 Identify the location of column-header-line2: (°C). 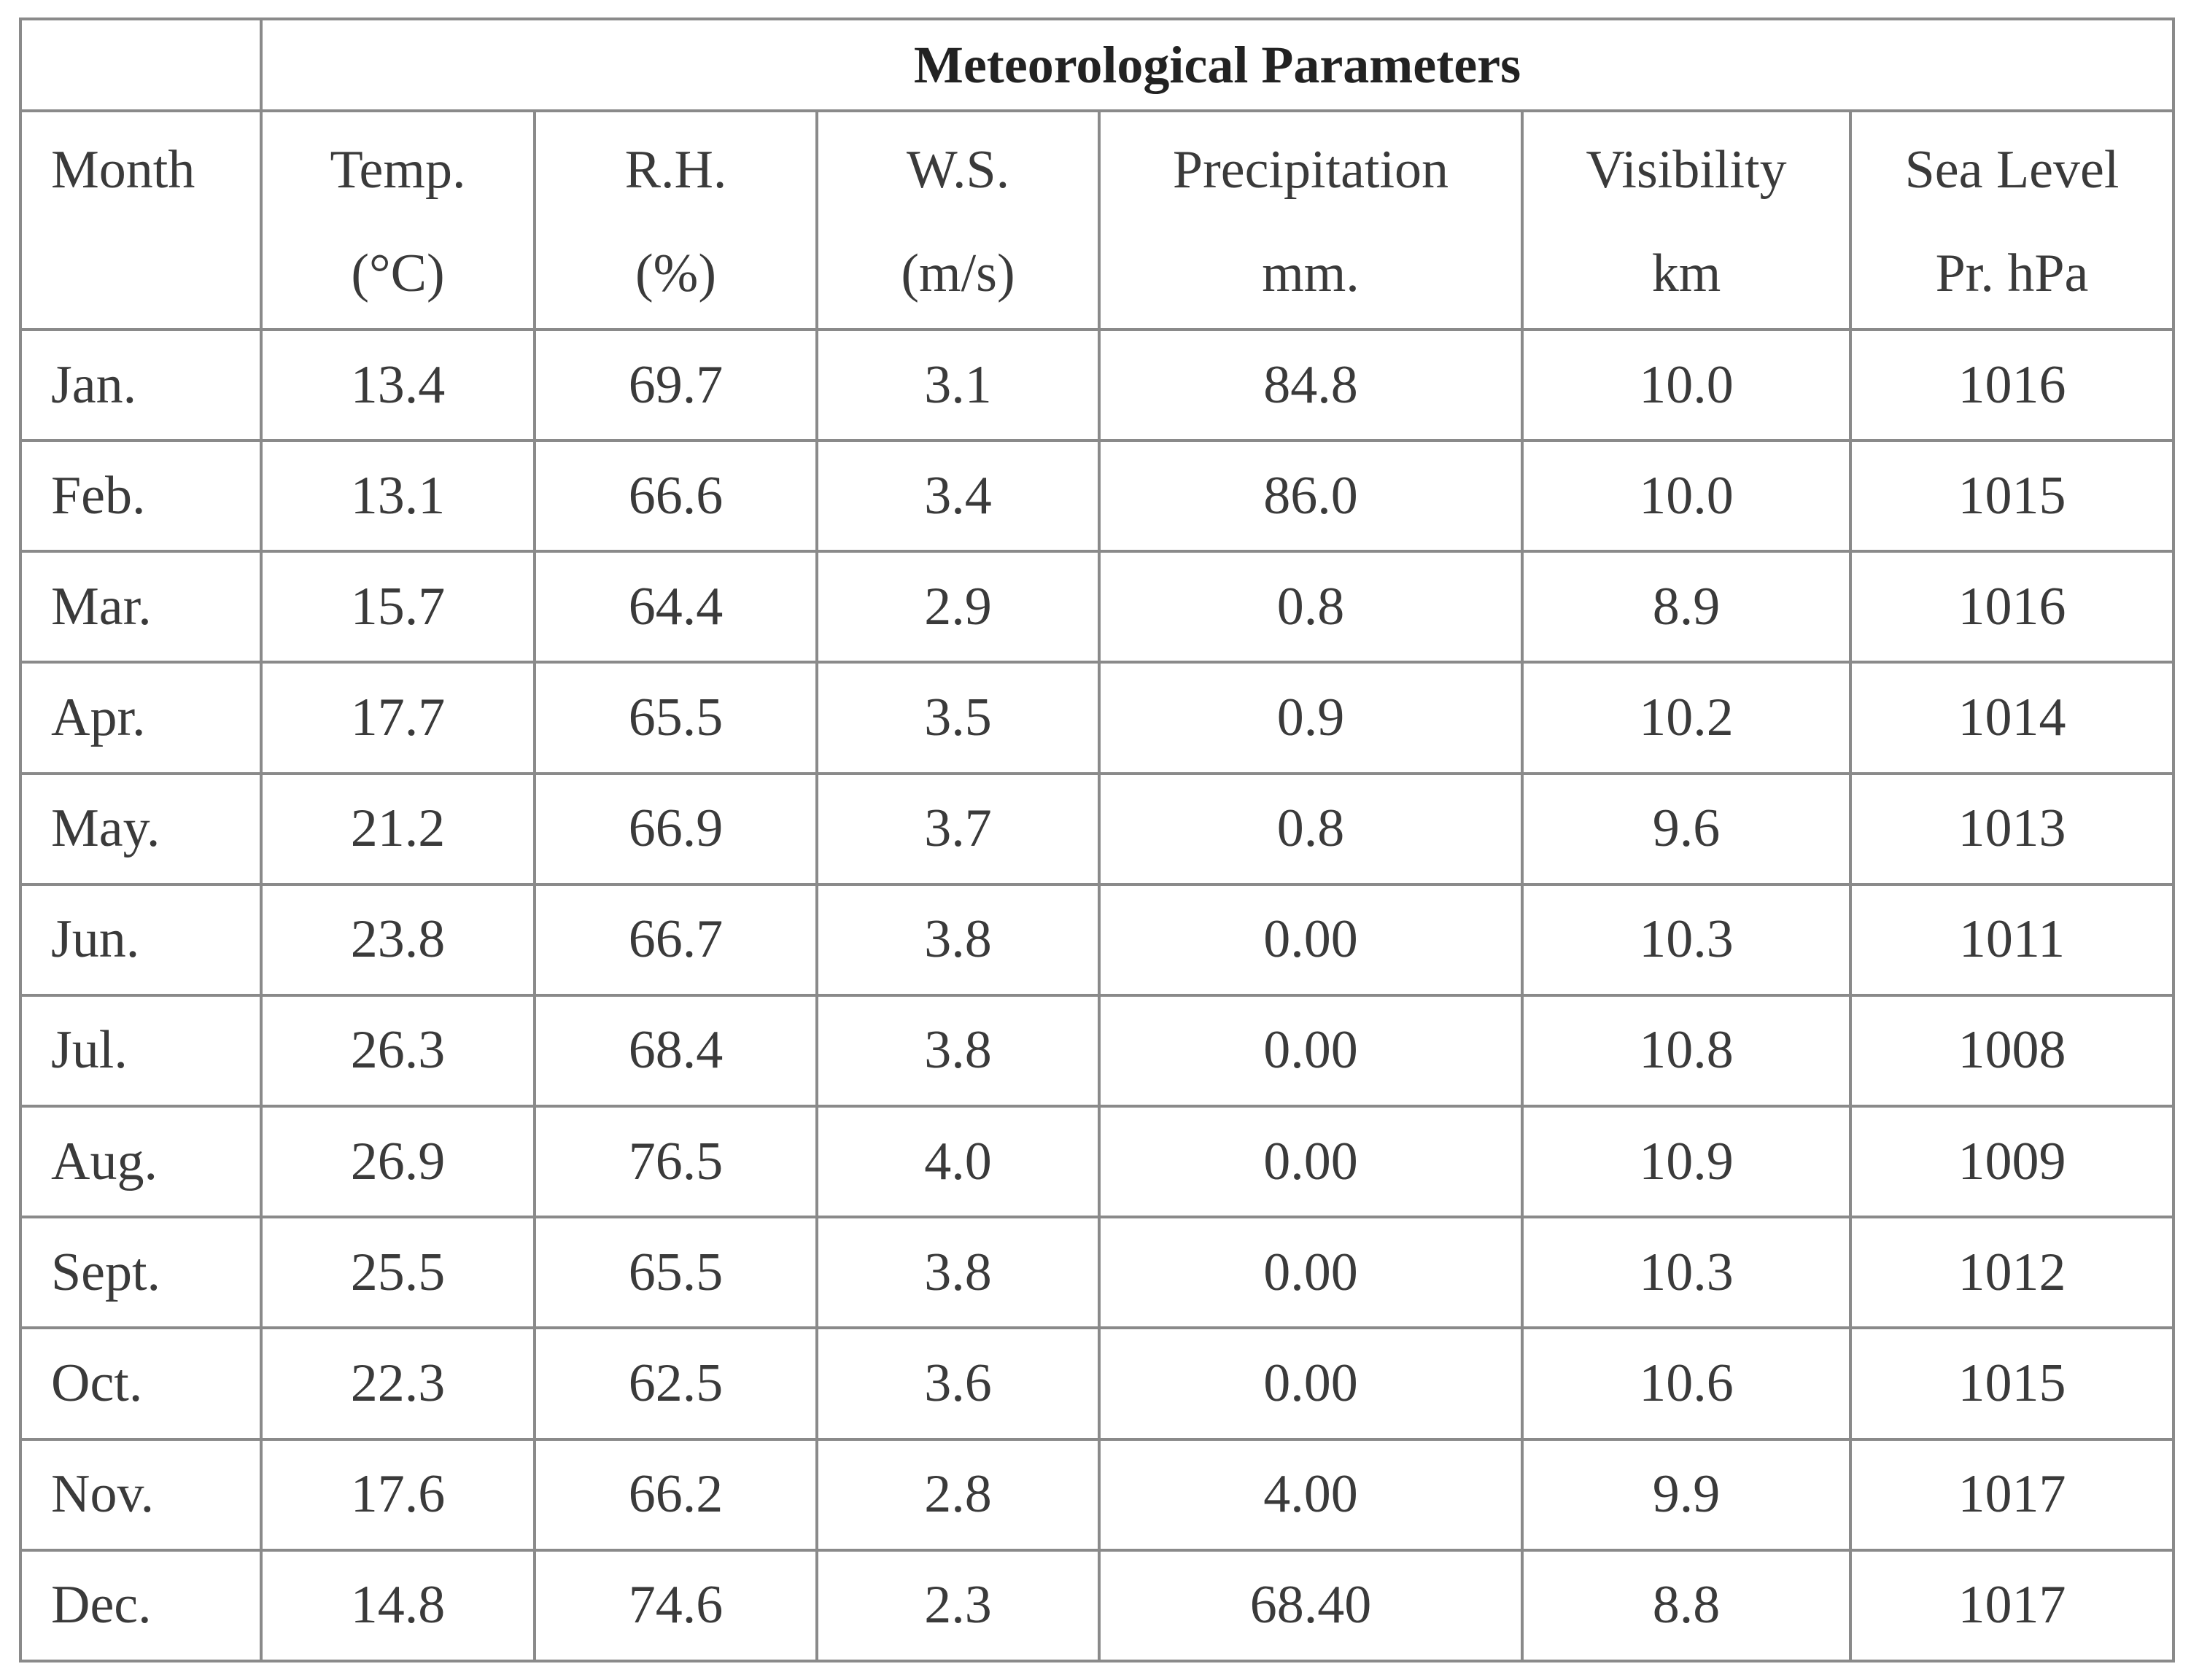
(398, 273).